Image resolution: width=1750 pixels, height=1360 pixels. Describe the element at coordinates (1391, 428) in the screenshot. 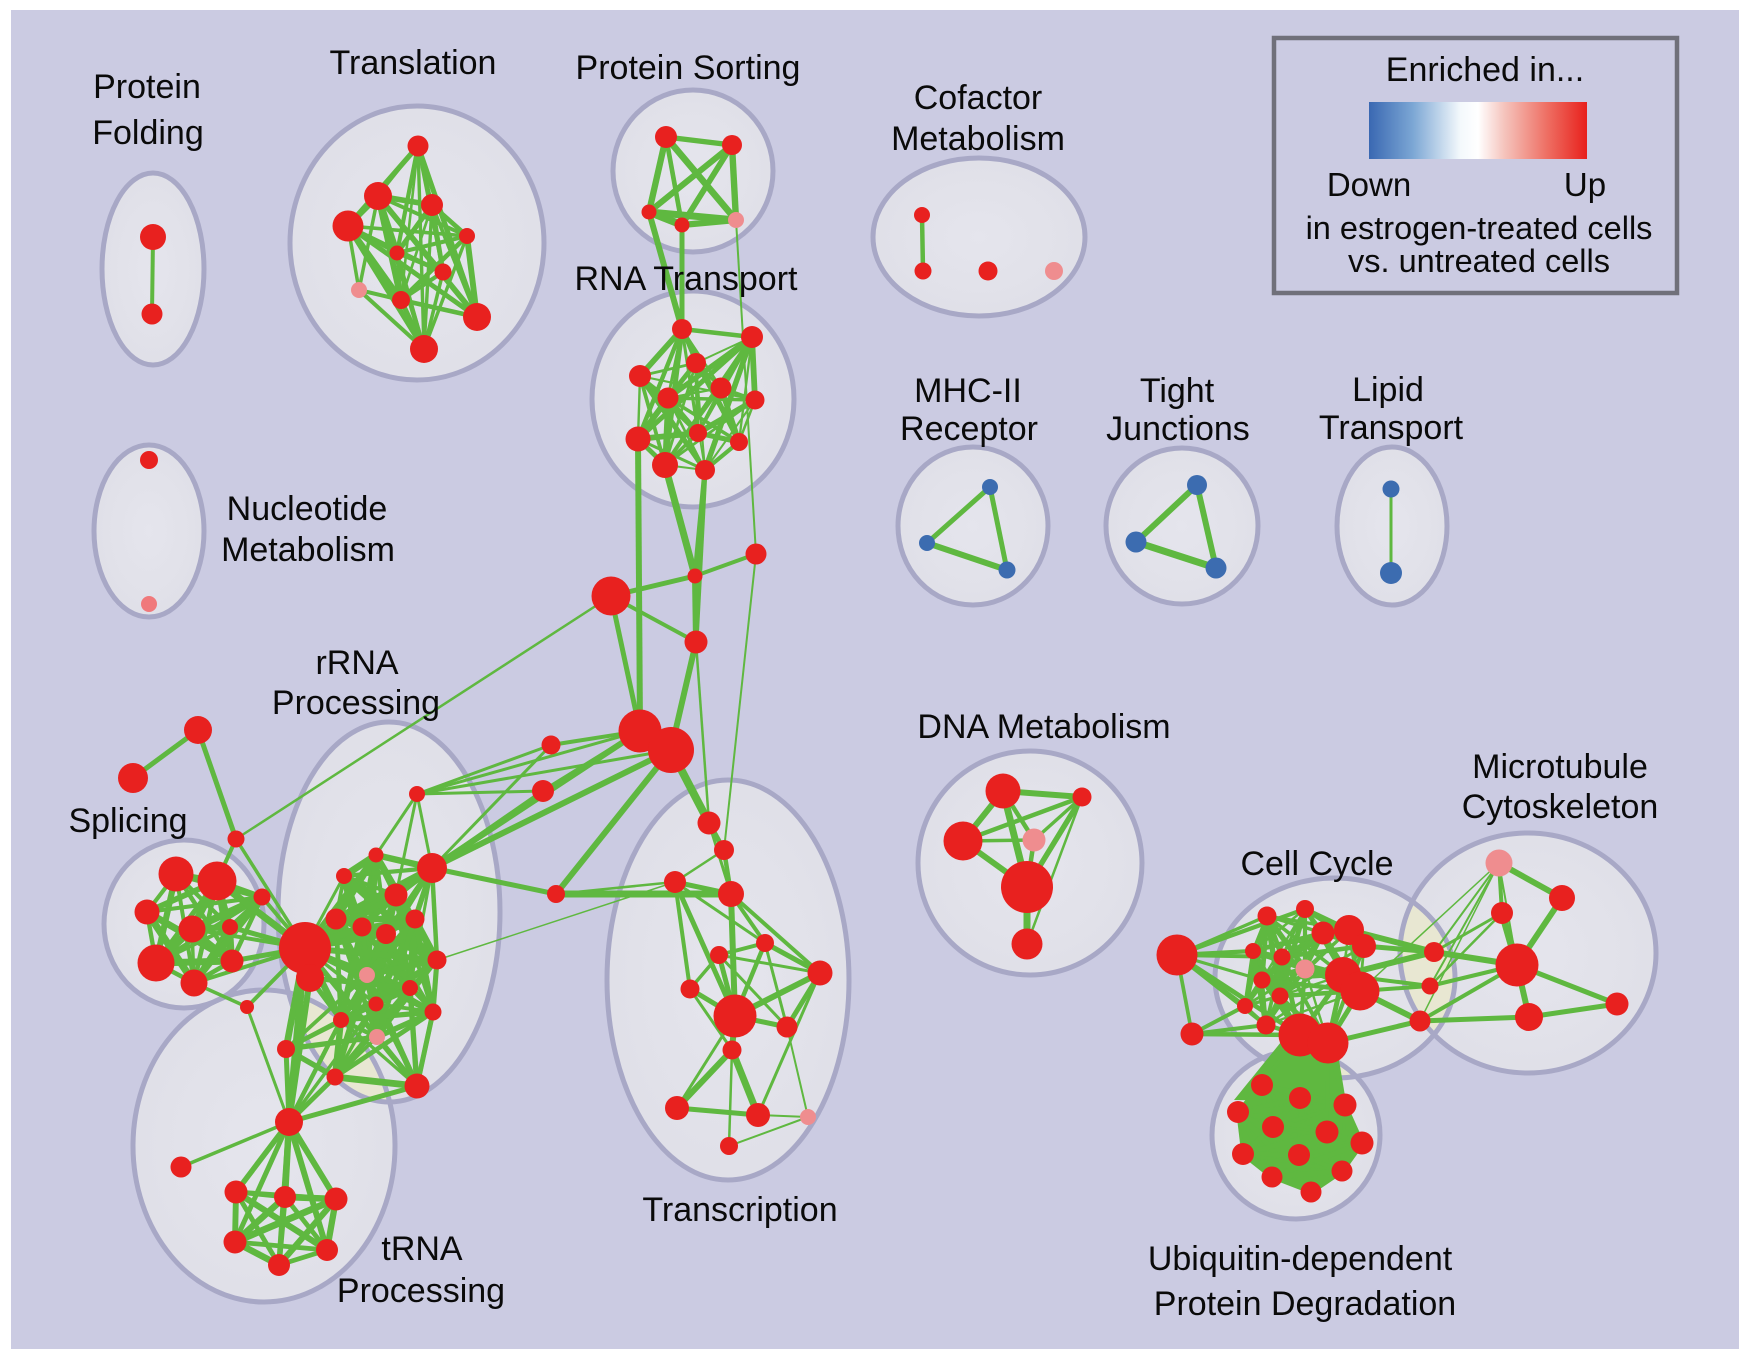

I see `svg-text: Transport` at that location.